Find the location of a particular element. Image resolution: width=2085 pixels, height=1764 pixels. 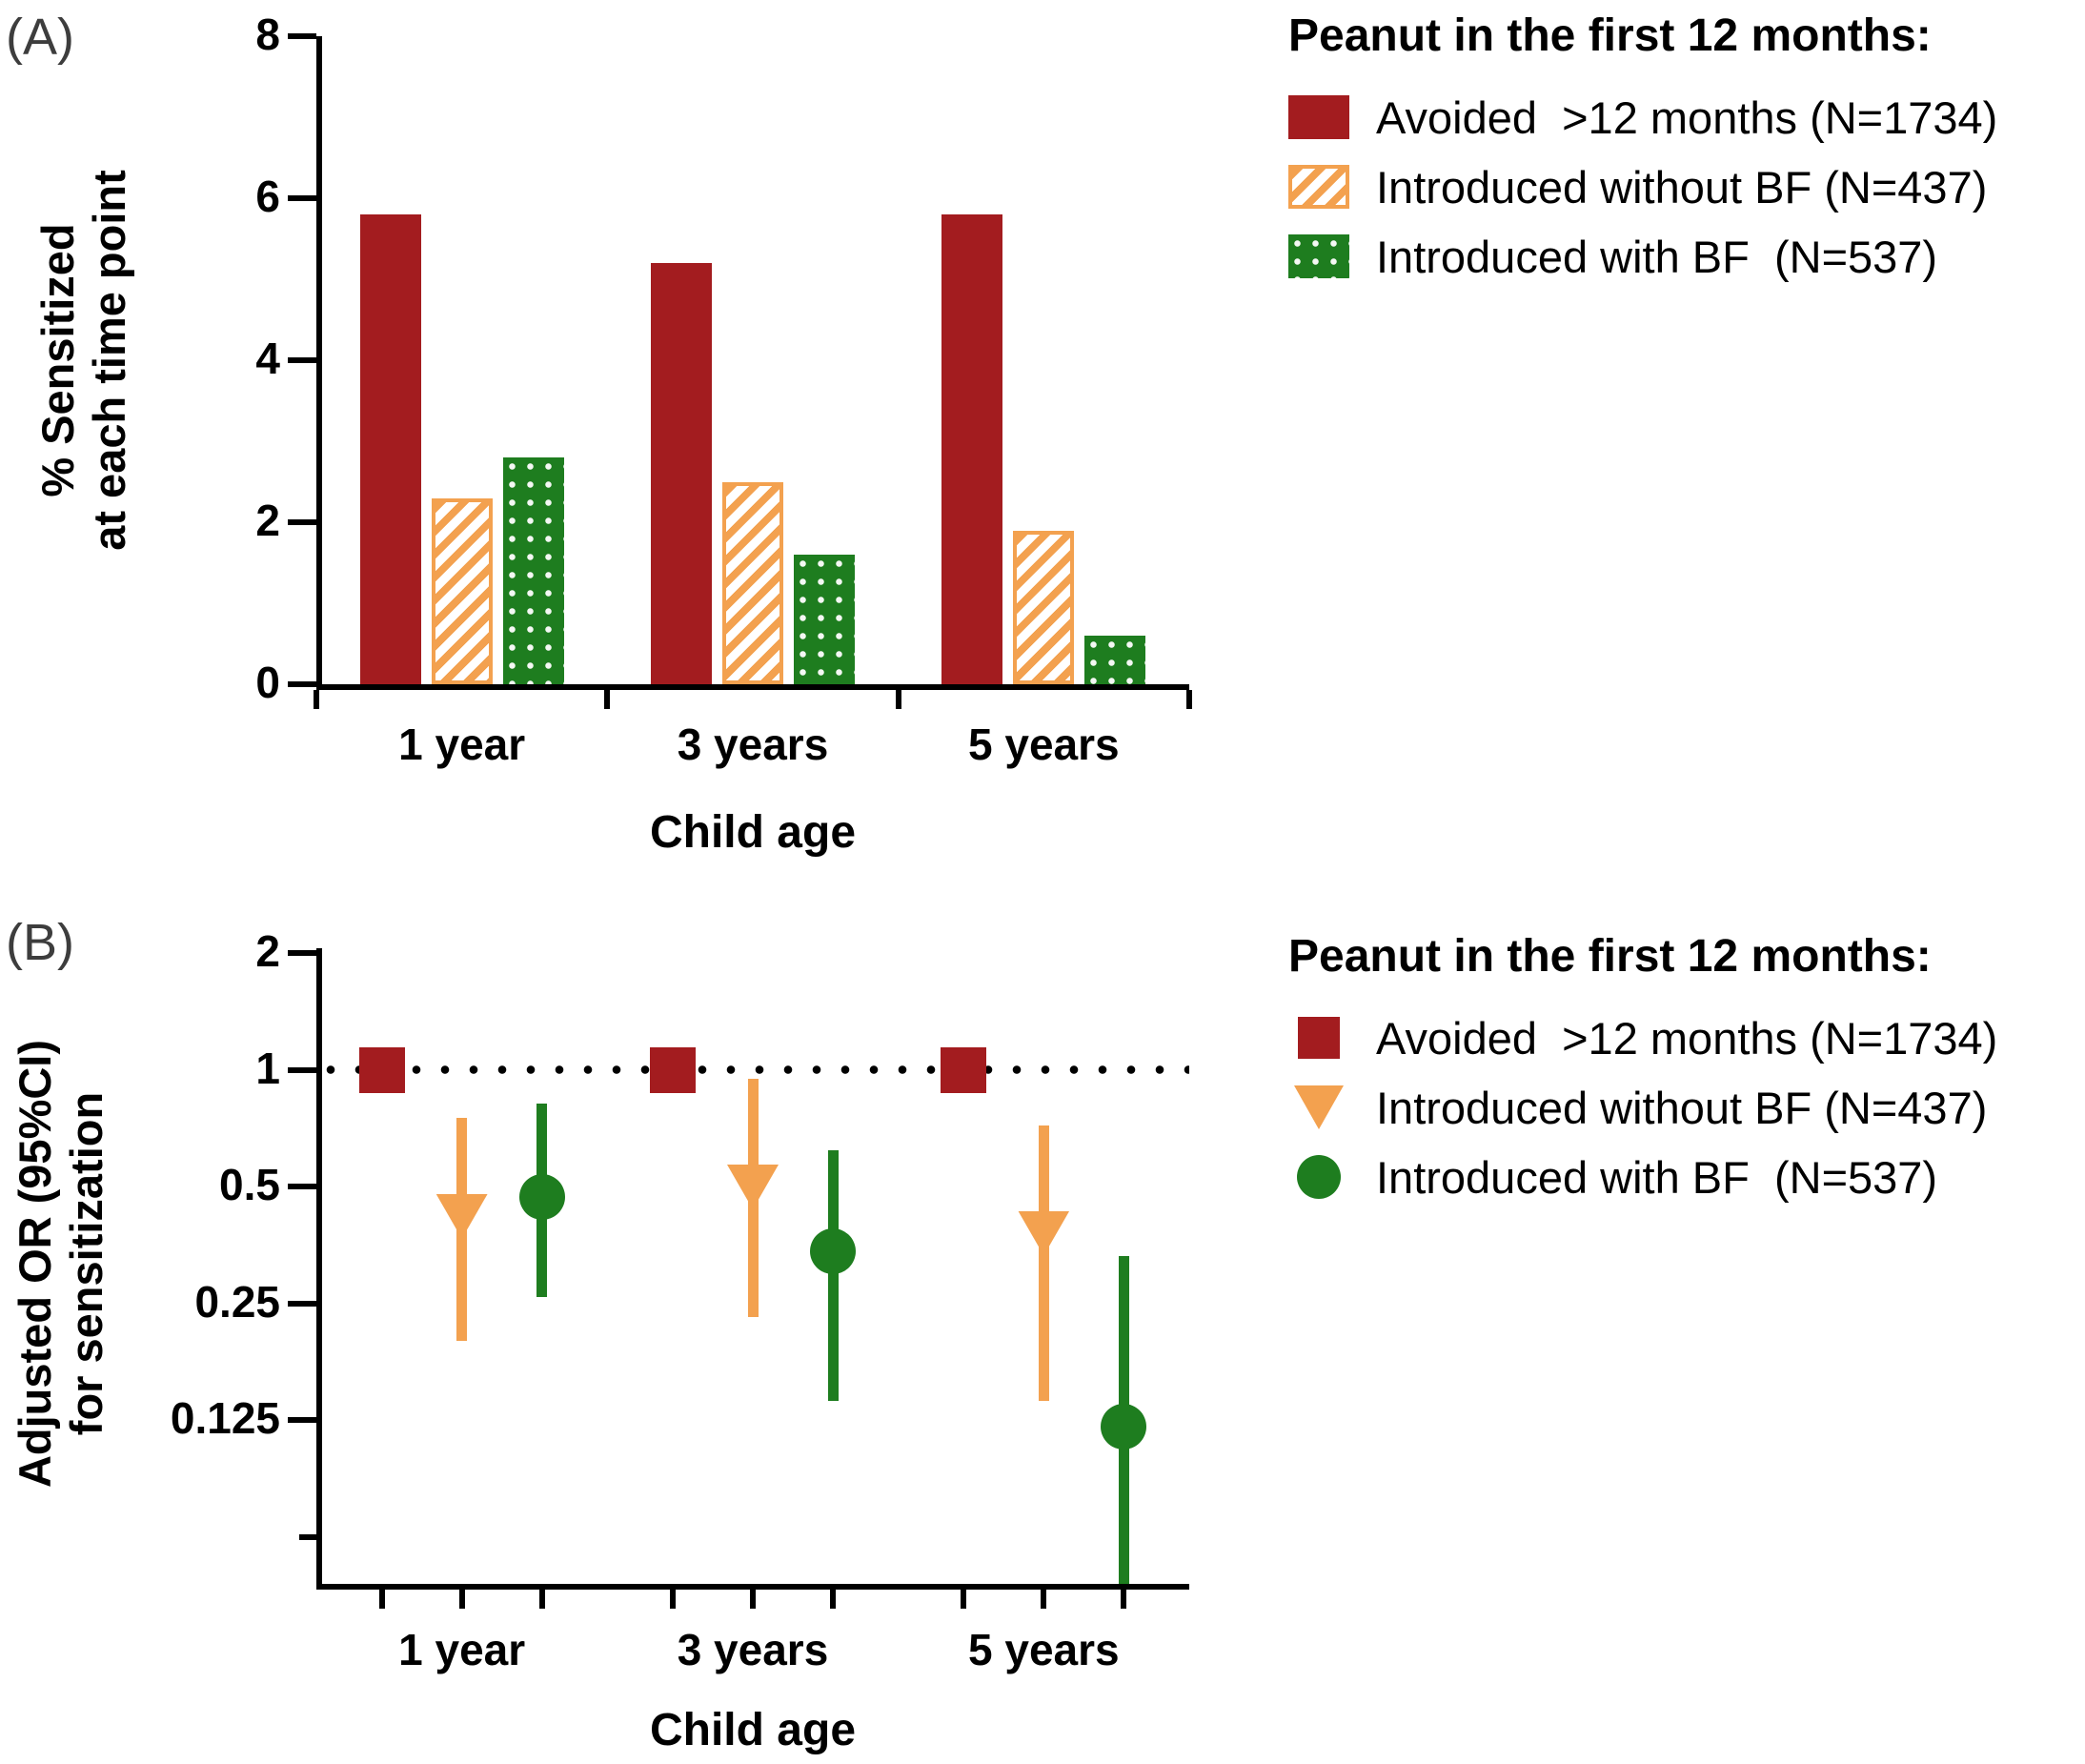

y-tick-label: 4 is located at coordinates (267, 359).